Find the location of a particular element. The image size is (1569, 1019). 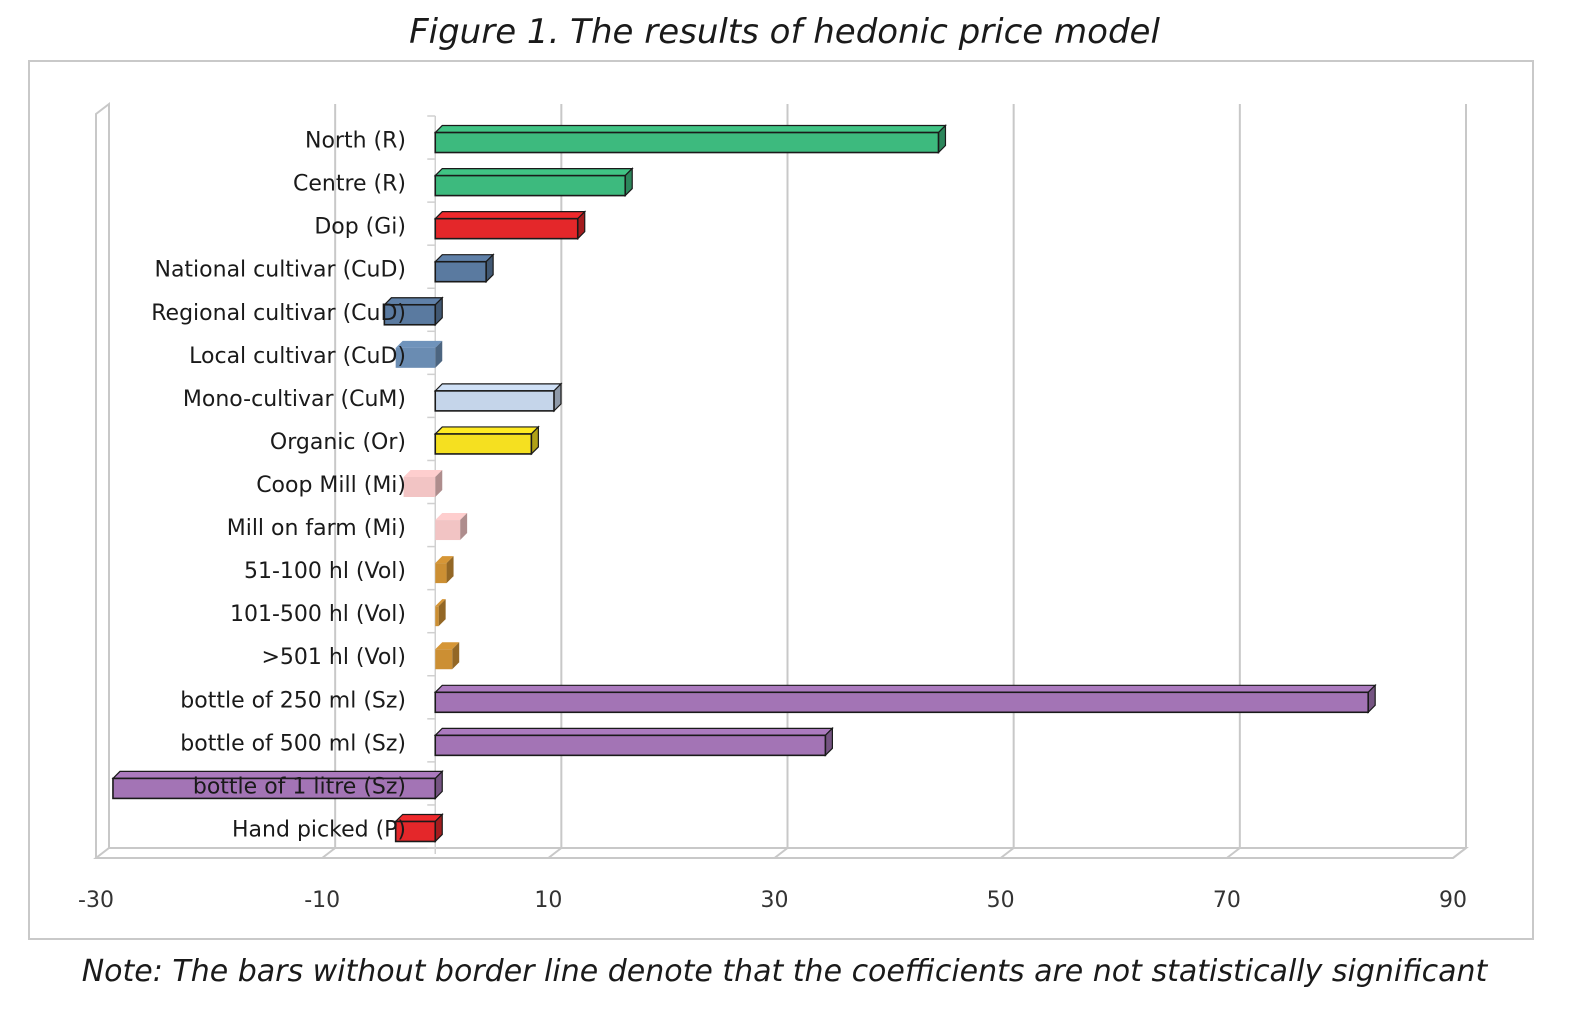

category-label: Hand picked (P) is located at coordinates (319, 829).